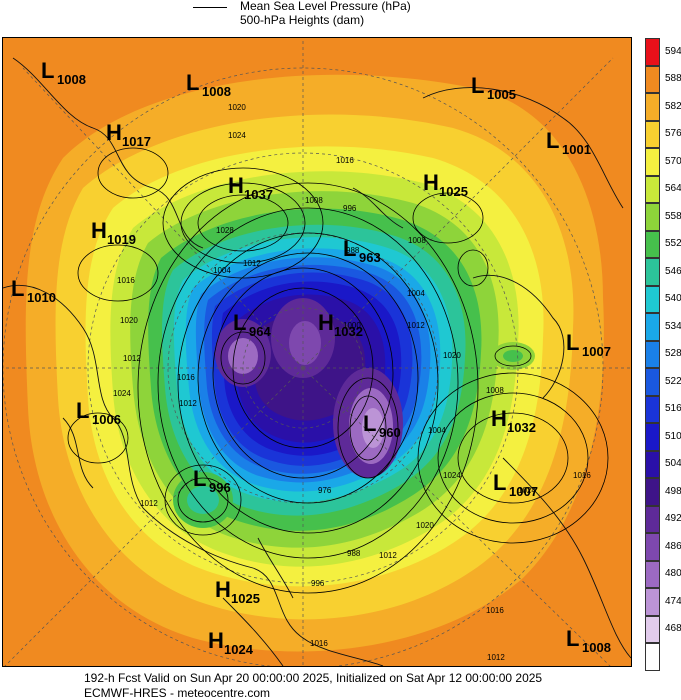 Image resolution: width=681 pixels, height=700 pixels. I want to click on isobar-label: 988, so click(354, 553).